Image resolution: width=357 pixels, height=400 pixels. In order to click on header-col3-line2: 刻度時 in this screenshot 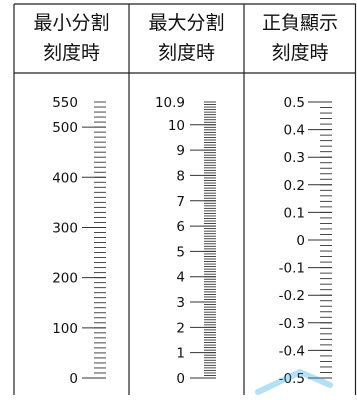, I will do `click(299, 53)`.